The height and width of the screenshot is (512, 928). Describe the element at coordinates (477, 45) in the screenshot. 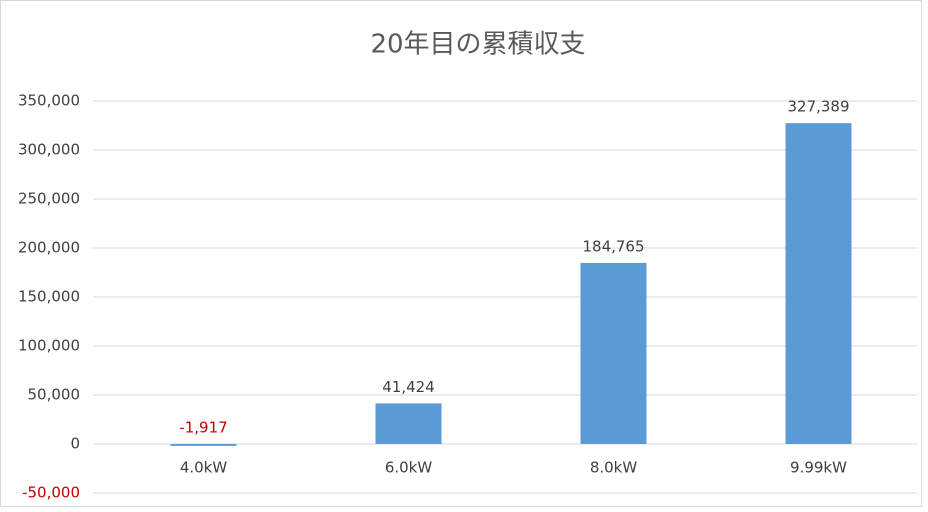

I see `chart-title: 20年目の累積収支` at that location.